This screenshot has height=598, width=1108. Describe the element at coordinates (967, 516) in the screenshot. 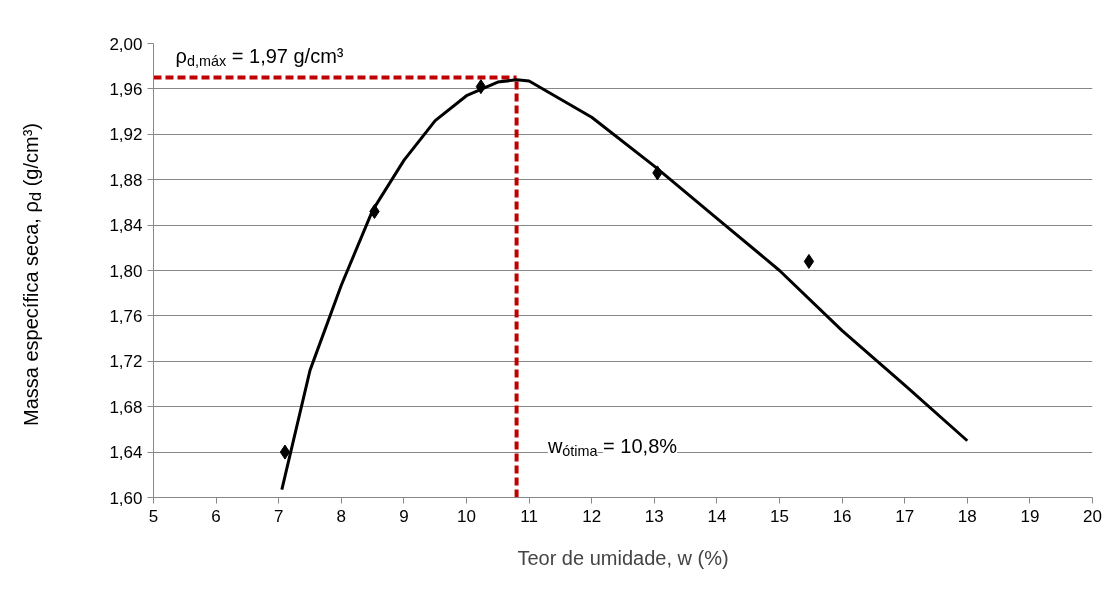

I see `x-tick-label: 18` at that location.